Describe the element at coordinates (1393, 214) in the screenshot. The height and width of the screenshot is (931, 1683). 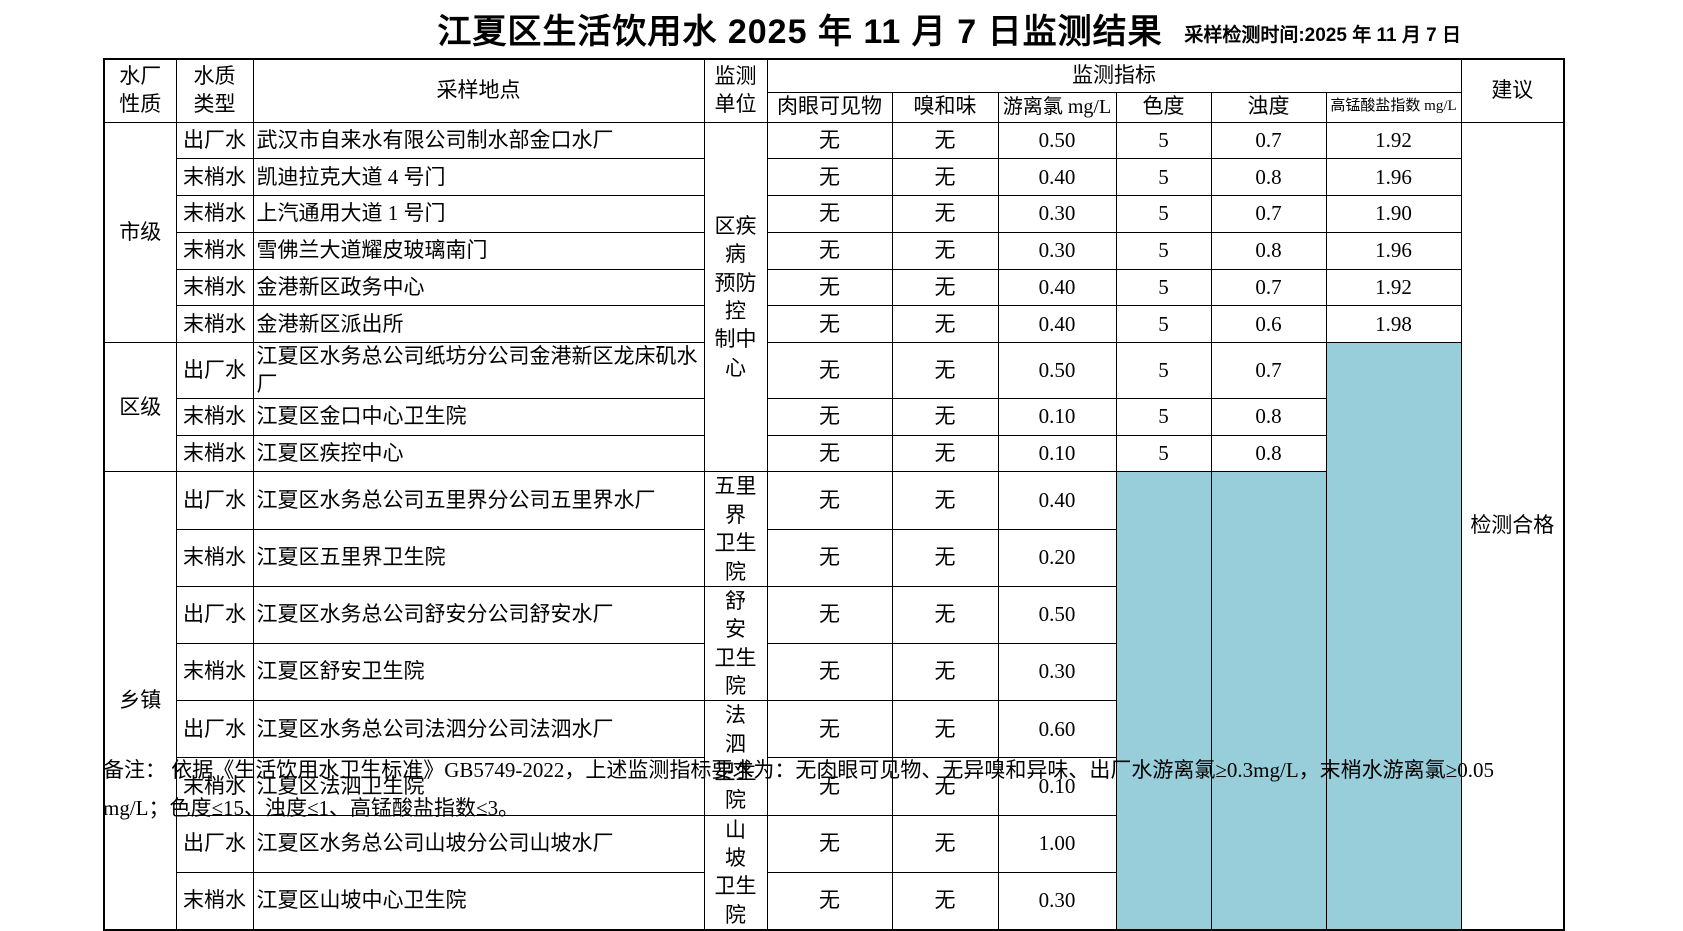
I see `permanganate-cell: 1.90` at that location.